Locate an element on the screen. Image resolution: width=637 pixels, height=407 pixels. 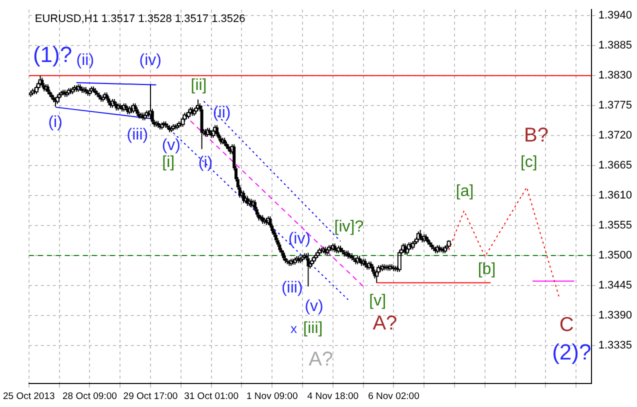
x-tick-label: 4 Nov 18:00 is located at coordinates (333, 396).